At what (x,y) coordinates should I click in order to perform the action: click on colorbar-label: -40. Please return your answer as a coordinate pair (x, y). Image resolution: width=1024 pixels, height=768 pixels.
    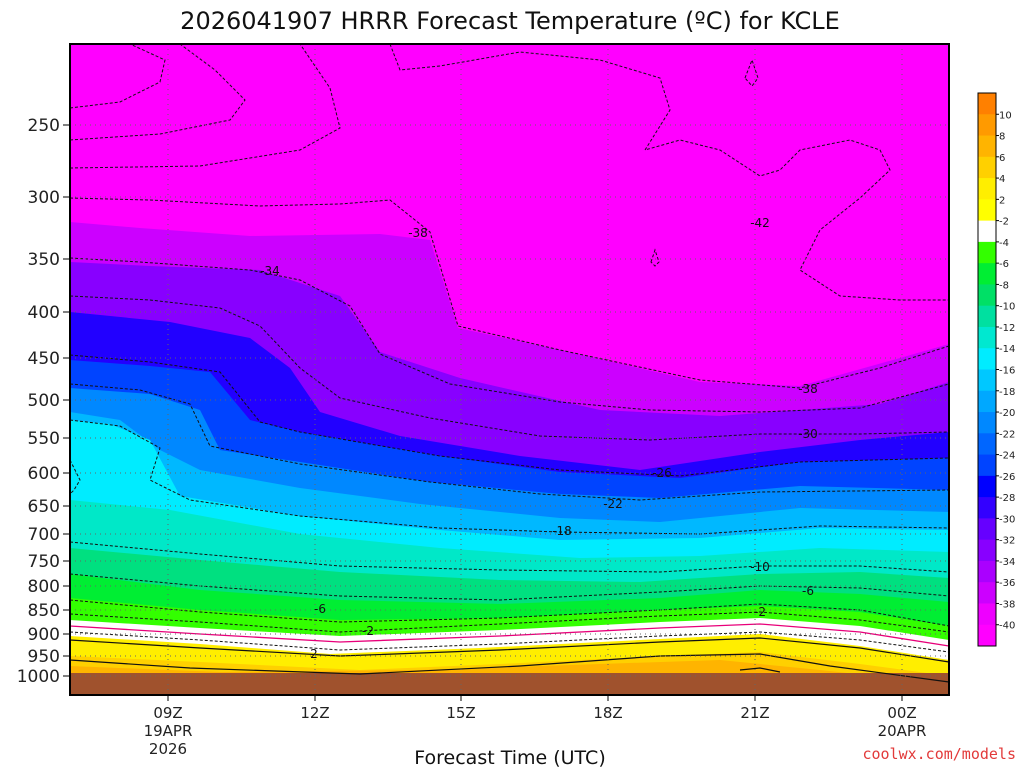
    Looking at the image, I should click on (1007, 626).